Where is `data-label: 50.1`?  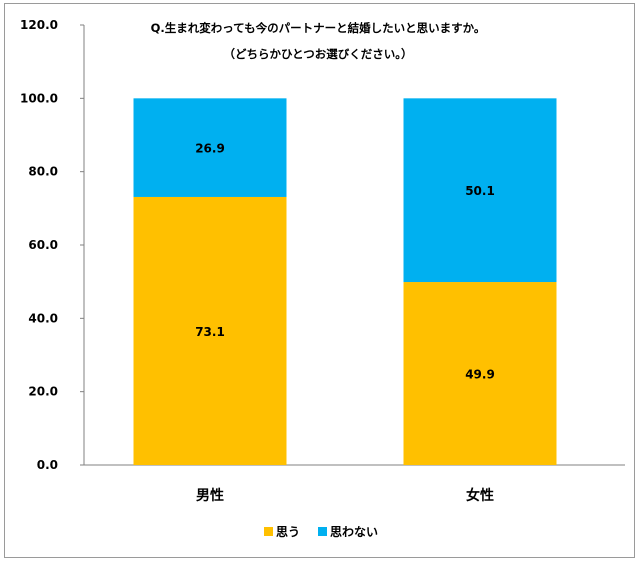
data-label: 50.1 is located at coordinates (480, 191).